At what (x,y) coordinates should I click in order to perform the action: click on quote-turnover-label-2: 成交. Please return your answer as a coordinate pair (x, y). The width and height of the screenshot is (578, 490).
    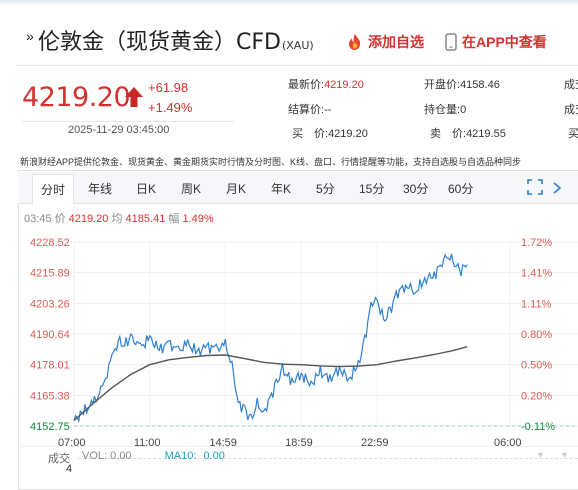
    Looking at the image, I should click on (571, 110).